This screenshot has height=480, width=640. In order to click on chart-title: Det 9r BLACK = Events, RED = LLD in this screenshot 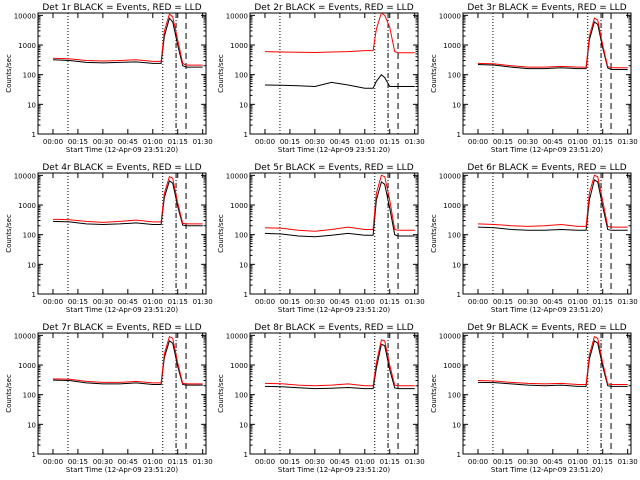, I will do `click(546, 328)`.